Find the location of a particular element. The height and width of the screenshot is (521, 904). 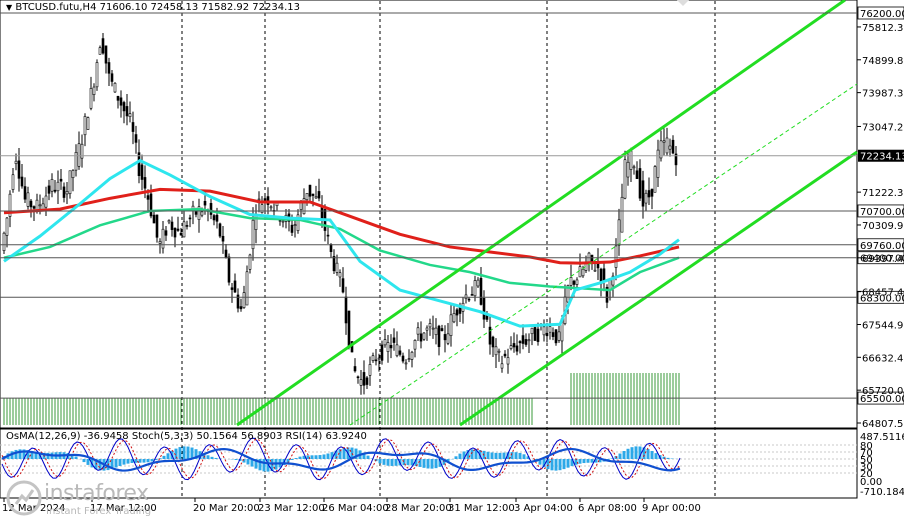

volume-histogram is located at coordinates (341, 399).